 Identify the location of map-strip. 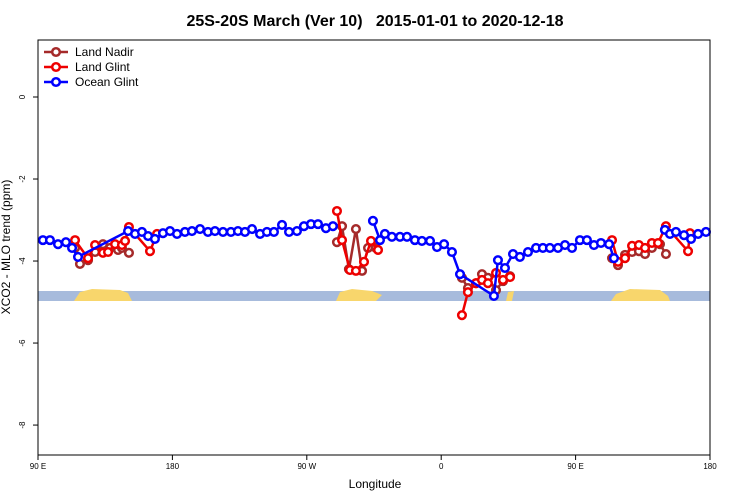
(374, 295).